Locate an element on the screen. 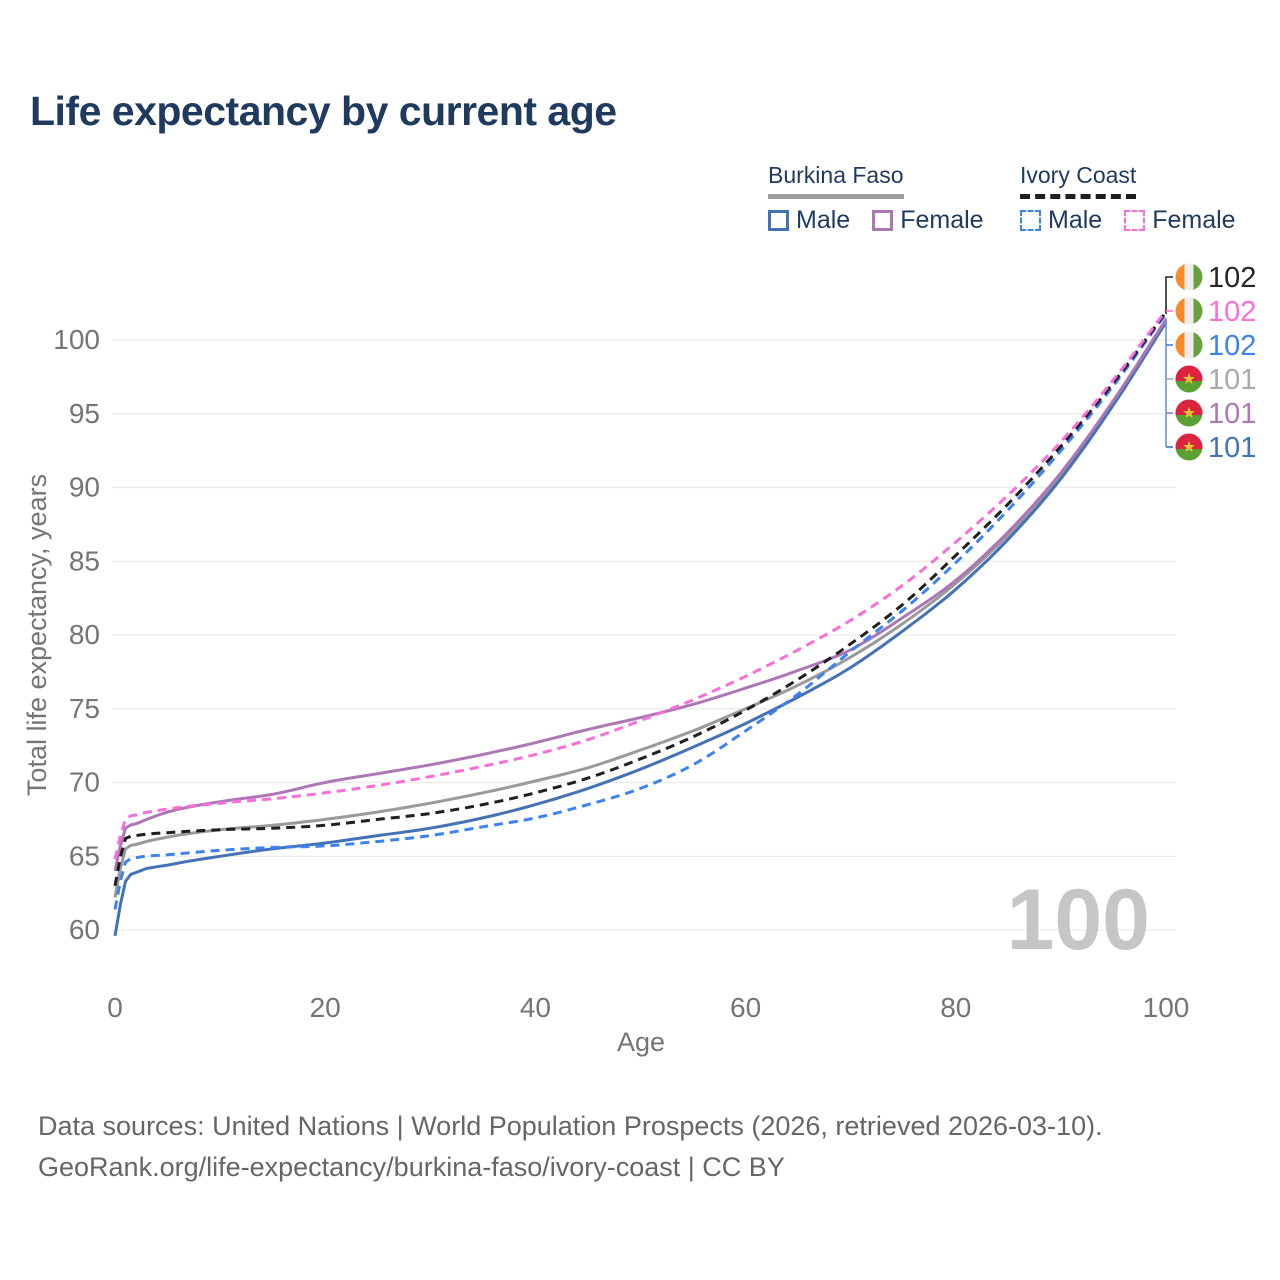  y-tick-label: 75 is located at coordinates (84, 708).